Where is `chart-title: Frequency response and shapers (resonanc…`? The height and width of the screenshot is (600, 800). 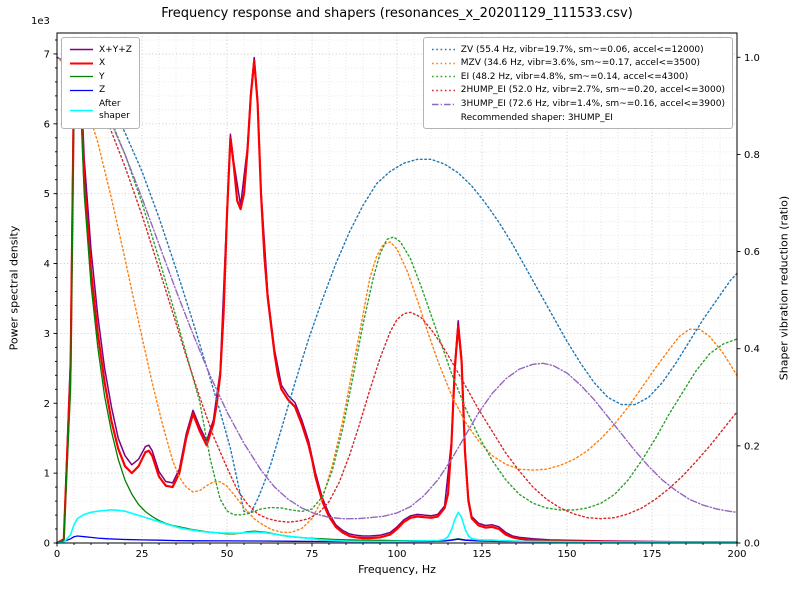 chart-title: Frequency response and shapers (resonanc… is located at coordinates (397, 13).